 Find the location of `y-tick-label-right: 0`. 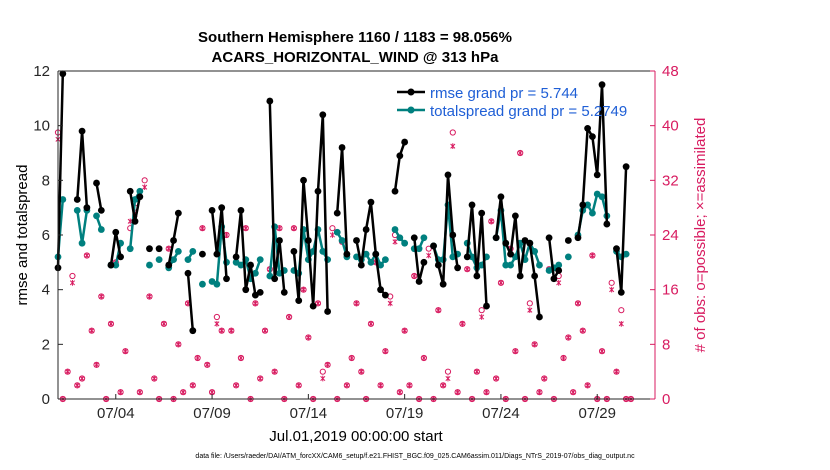

y-tick-label-right: 0 is located at coordinates (666, 399).